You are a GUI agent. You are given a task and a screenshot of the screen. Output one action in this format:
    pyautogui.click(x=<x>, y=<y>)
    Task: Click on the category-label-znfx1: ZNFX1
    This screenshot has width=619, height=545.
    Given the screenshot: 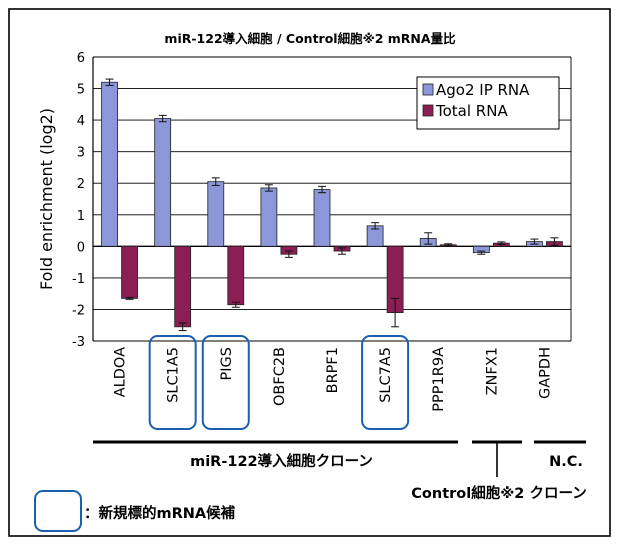 What is the action you would take?
    pyautogui.click(x=492, y=371)
    